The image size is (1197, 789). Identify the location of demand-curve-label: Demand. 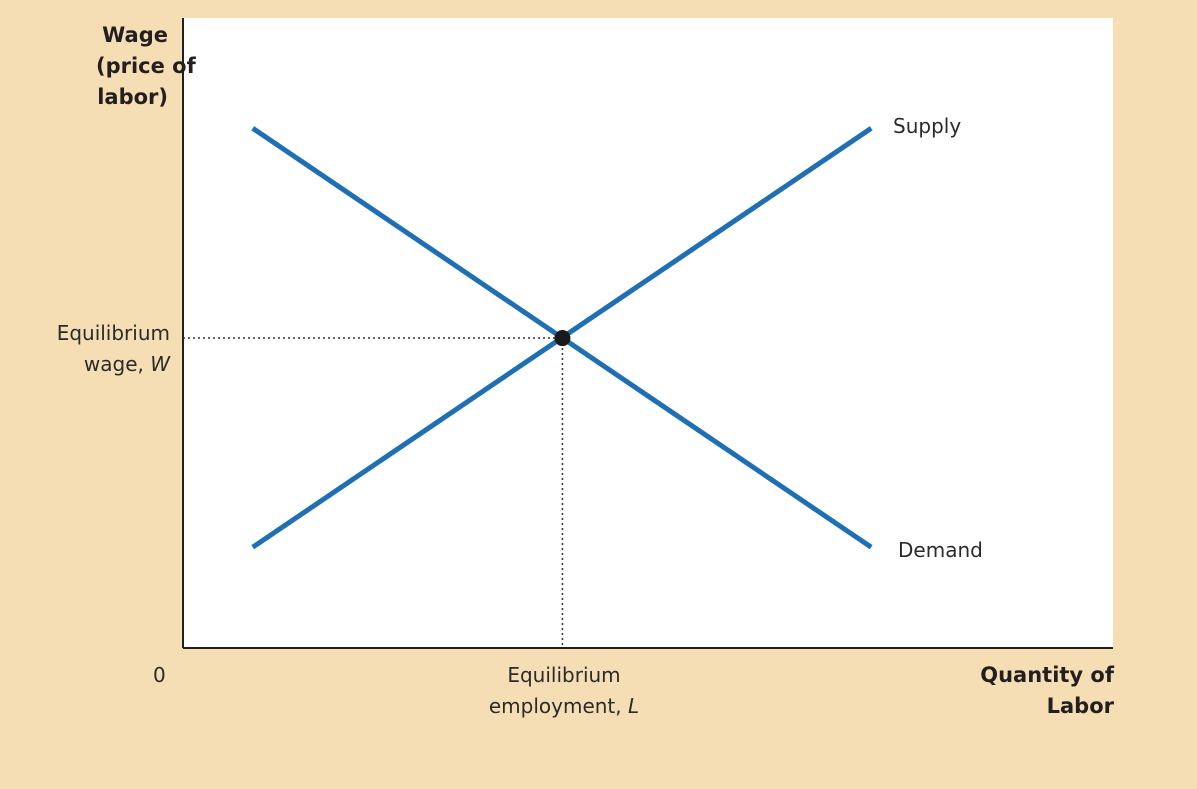
(940, 550).